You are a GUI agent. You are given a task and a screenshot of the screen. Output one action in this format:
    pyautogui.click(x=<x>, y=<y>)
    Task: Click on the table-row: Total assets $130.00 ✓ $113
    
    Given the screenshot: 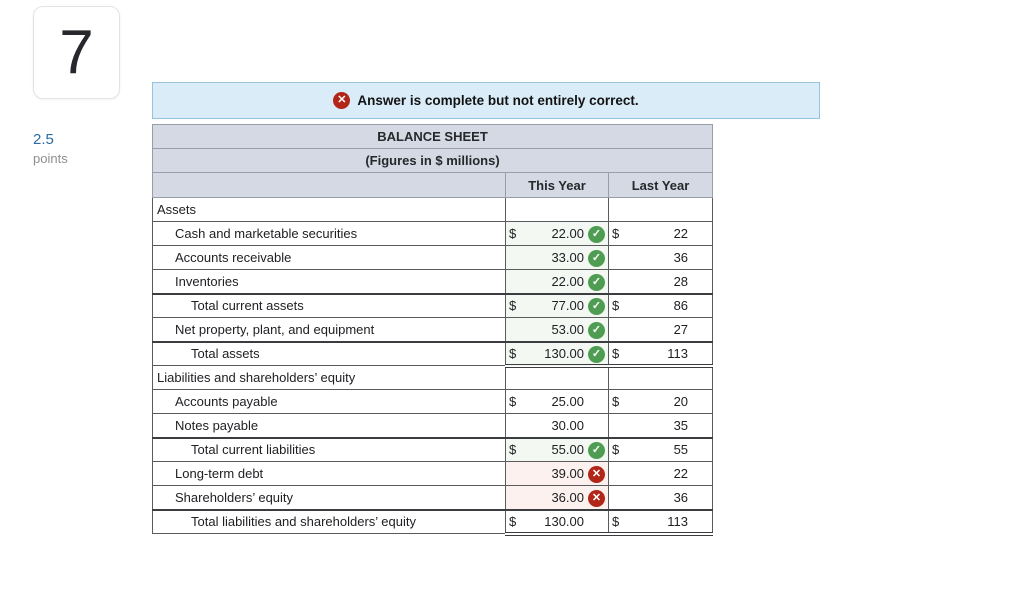 What is the action you would take?
    pyautogui.click(x=433, y=354)
    